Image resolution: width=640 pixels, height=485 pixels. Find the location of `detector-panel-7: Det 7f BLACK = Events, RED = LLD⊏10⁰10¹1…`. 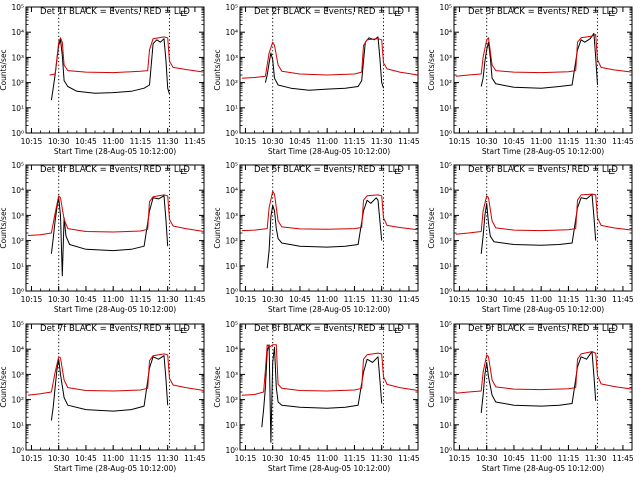

detector-panel-7: Det 7f BLACK = Events, RED = LLD⊏10⁰10¹1… is located at coordinates (103, 396).